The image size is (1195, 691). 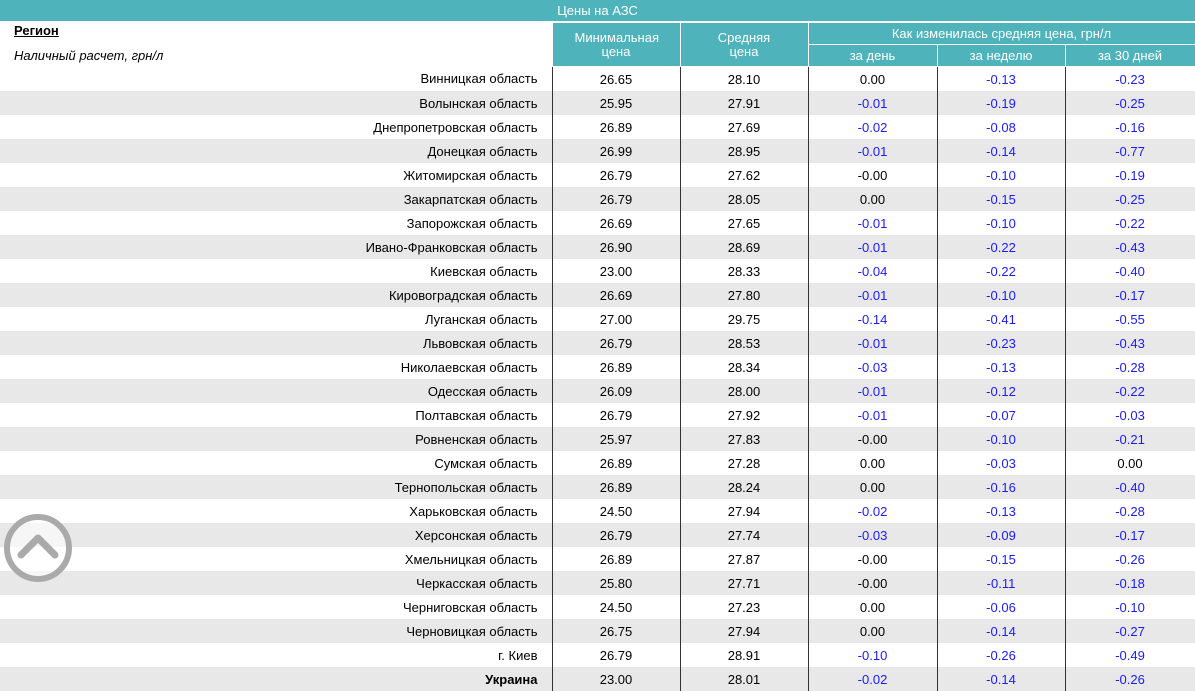 I want to click on table-row: Украина 23.00 28.01 -0.02 -0.14 -0.26, so click(x=597, y=679).